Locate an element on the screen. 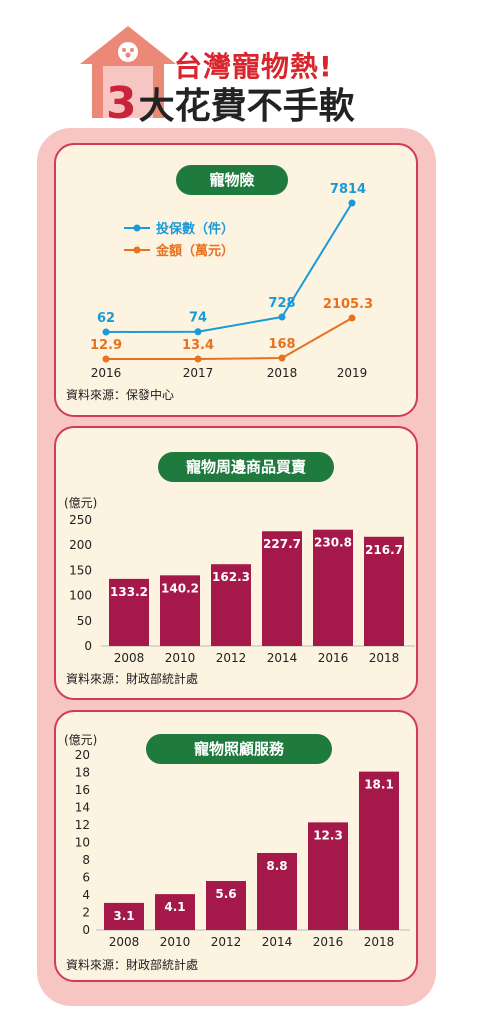  y-tick-label: 2 is located at coordinates (86, 913).